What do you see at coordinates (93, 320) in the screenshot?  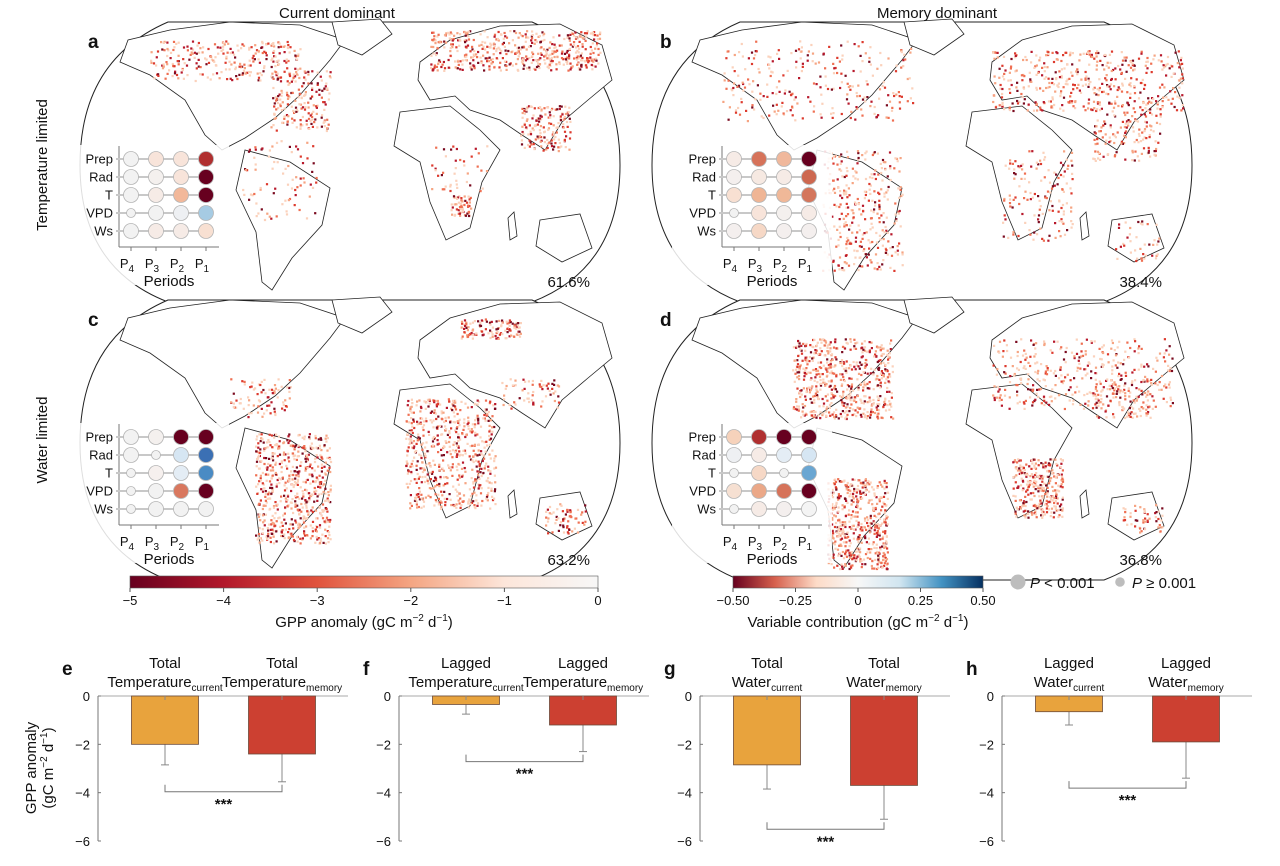 I see `panel-letter: c` at bounding box center [93, 320].